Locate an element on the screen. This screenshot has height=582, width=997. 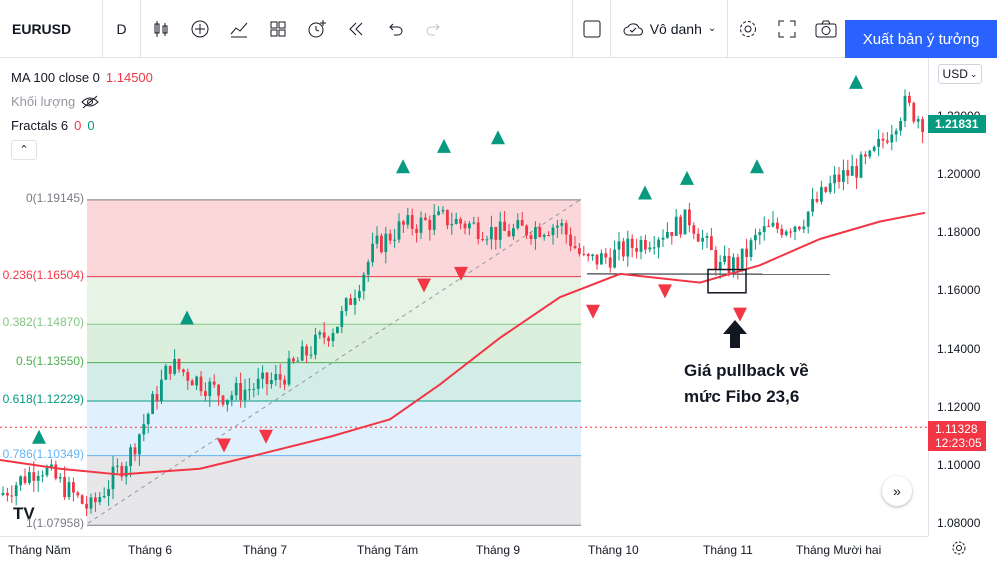
redo-icon is located at coordinates (433, 29).